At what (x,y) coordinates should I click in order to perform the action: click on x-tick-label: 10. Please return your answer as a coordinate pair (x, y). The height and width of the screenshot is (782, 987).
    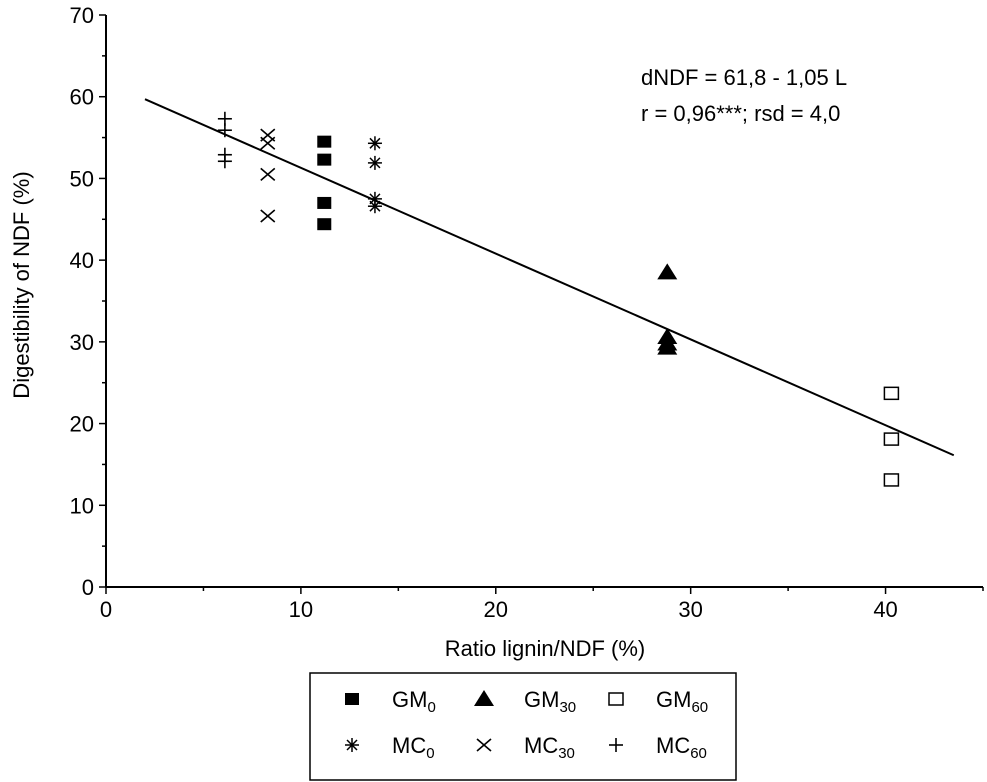
    Looking at the image, I should click on (301, 609).